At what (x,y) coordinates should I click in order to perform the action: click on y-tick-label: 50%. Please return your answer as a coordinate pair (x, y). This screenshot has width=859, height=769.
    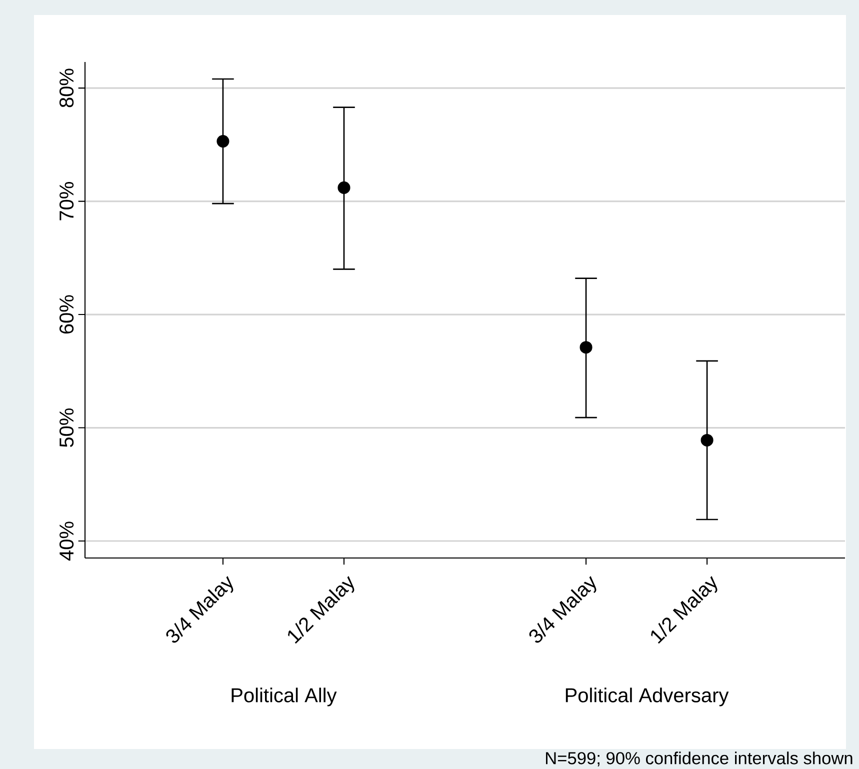
    Looking at the image, I should click on (66, 427).